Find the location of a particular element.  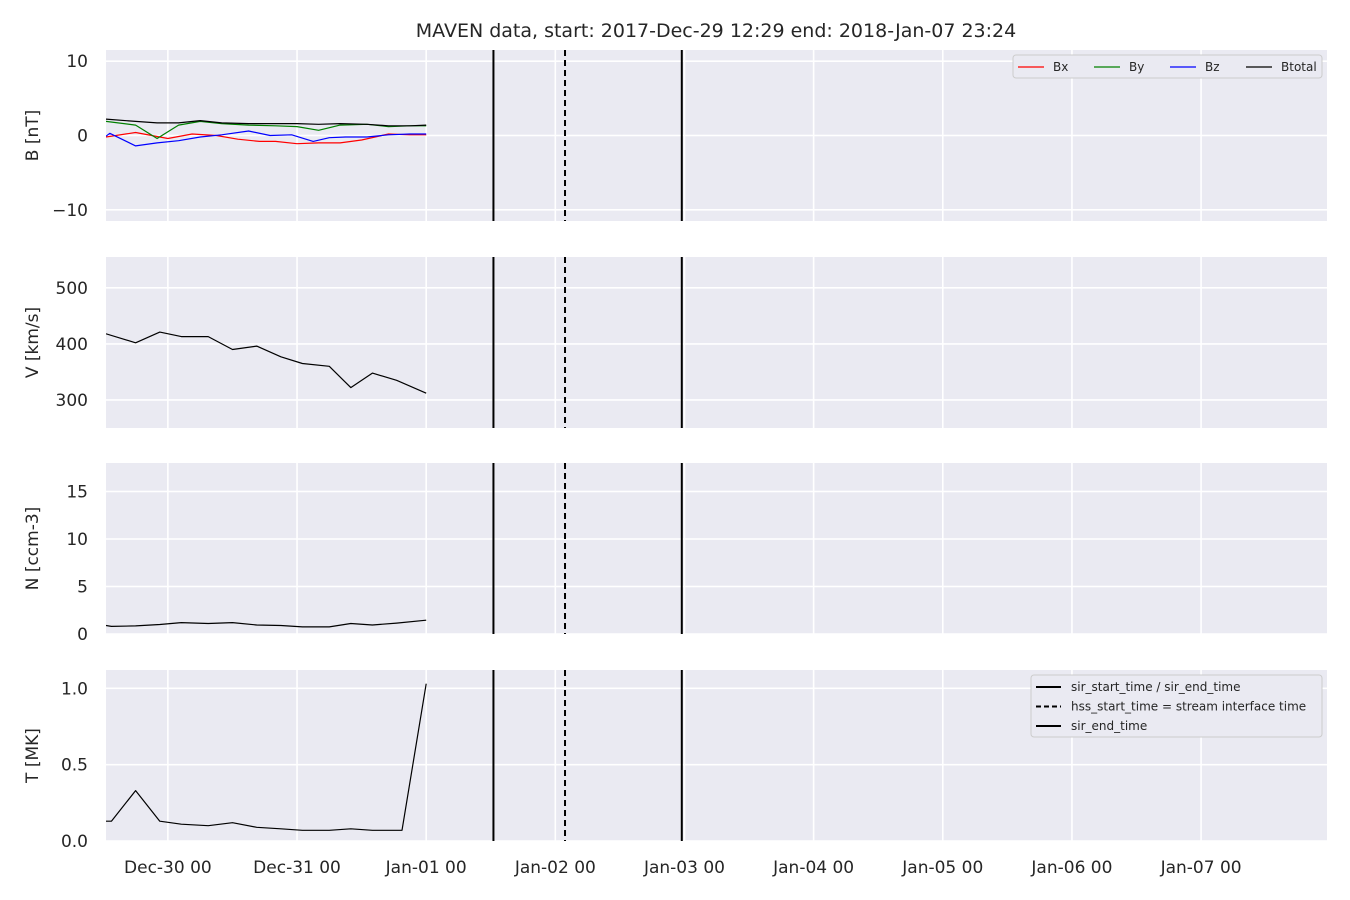

y-tick-label: 5 is located at coordinates (82, 588).